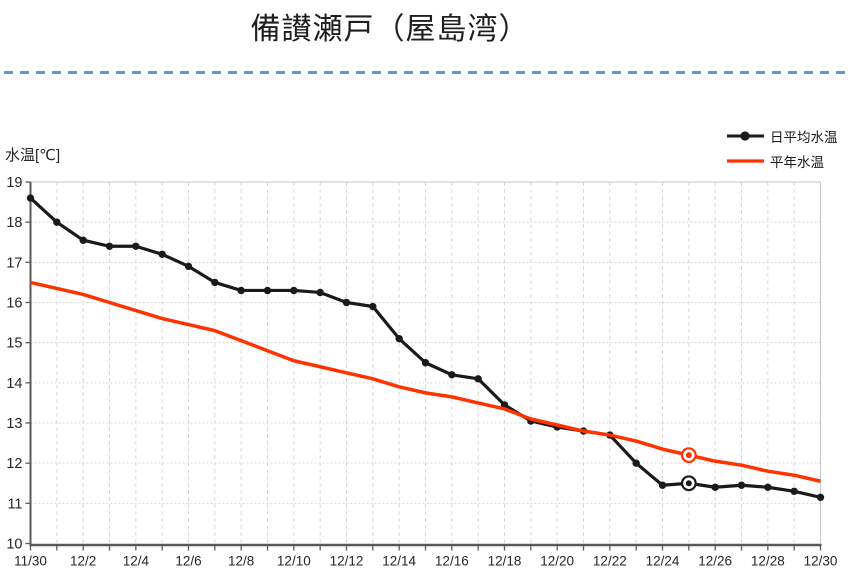 The image size is (849, 587). What do you see at coordinates (505, 561) in the screenshot?
I see `x-tick-label: 12/18` at bounding box center [505, 561].